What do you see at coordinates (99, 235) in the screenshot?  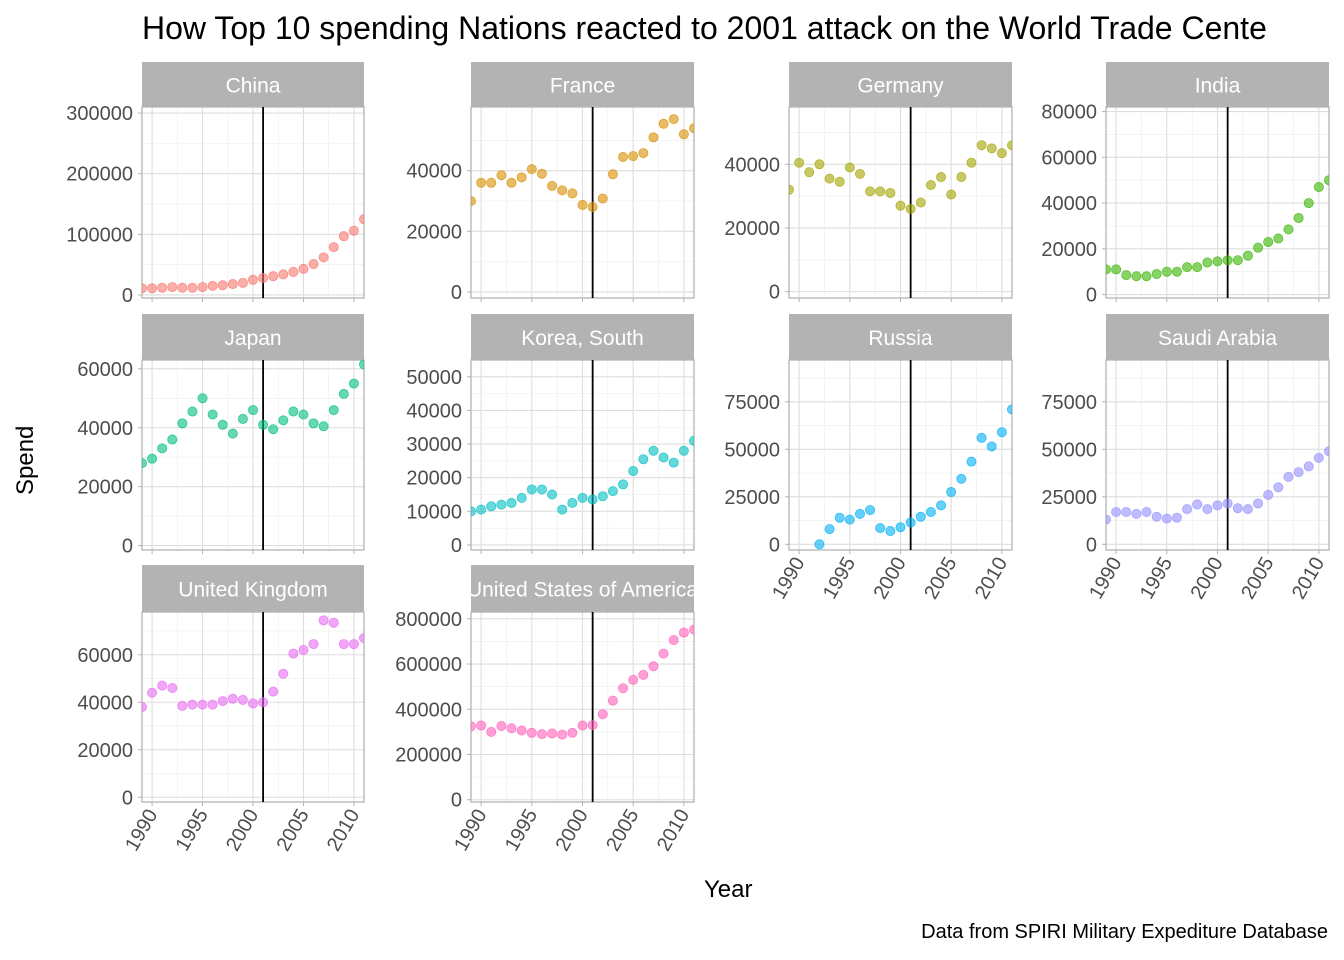 I see `y-tick-label: 100000` at bounding box center [99, 235].